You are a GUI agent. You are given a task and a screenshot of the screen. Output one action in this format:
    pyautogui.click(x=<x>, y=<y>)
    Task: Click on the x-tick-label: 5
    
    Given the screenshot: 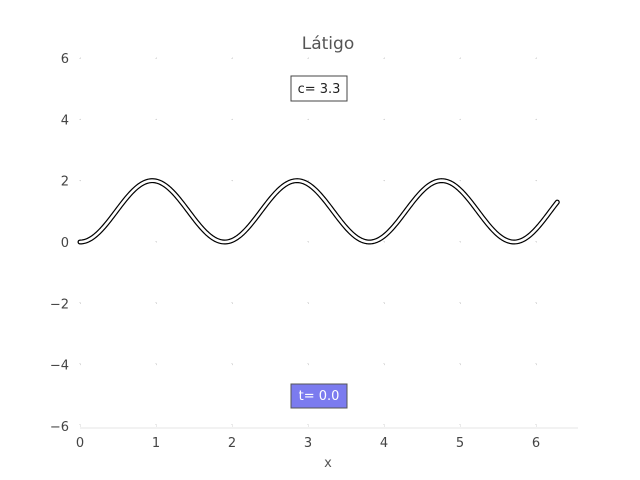 What is the action you would take?
    pyautogui.click(x=460, y=443)
    